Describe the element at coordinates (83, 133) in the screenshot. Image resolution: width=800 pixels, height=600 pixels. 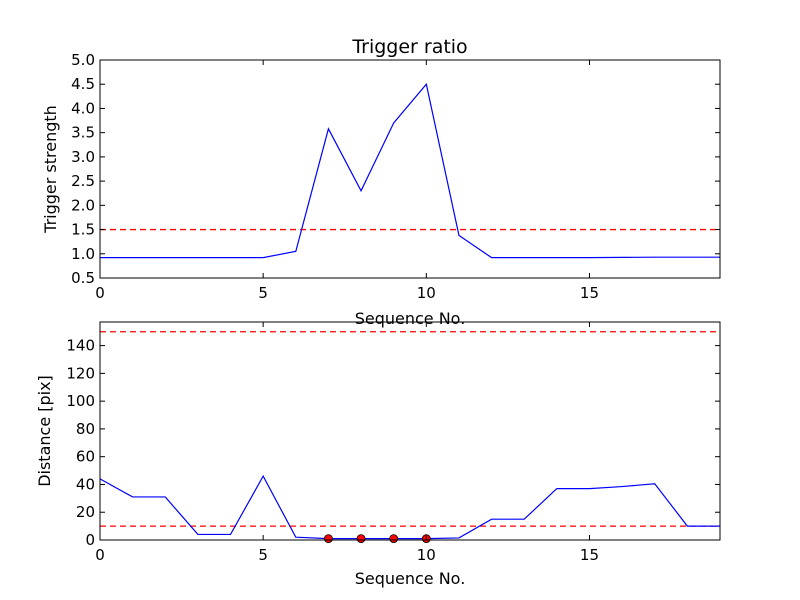
I see `trigger-ratio-y-tick-label: 3.5` at that location.